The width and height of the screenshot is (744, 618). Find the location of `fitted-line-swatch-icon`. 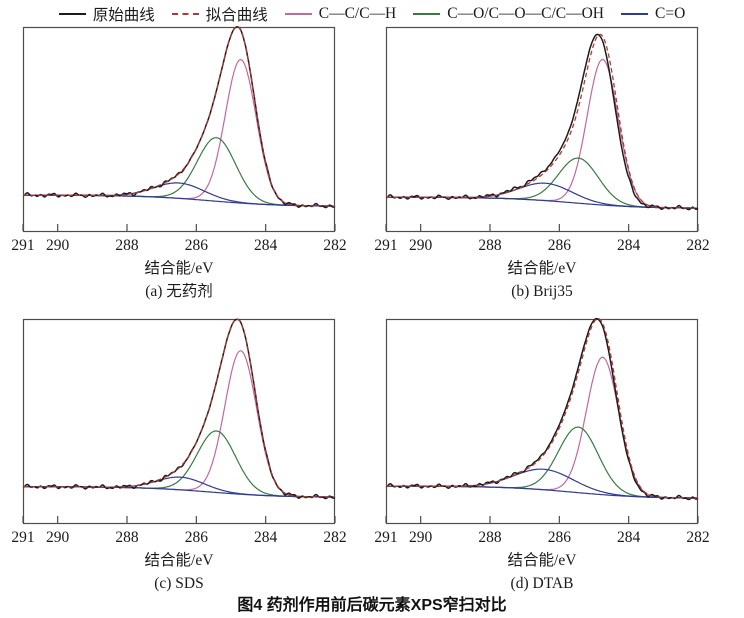

fitted-line-swatch-icon is located at coordinates (185, 14).